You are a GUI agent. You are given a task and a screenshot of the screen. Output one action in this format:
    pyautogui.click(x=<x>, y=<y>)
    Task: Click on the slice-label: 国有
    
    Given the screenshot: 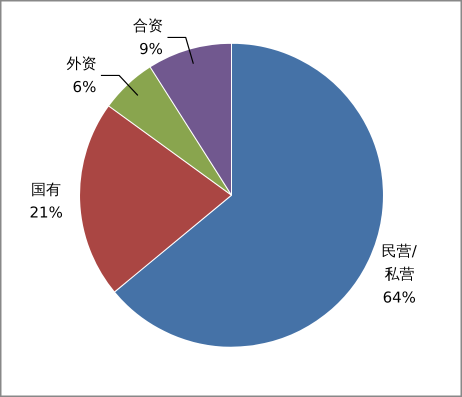 What is the action you would take?
    pyautogui.click(x=46, y=189)
    